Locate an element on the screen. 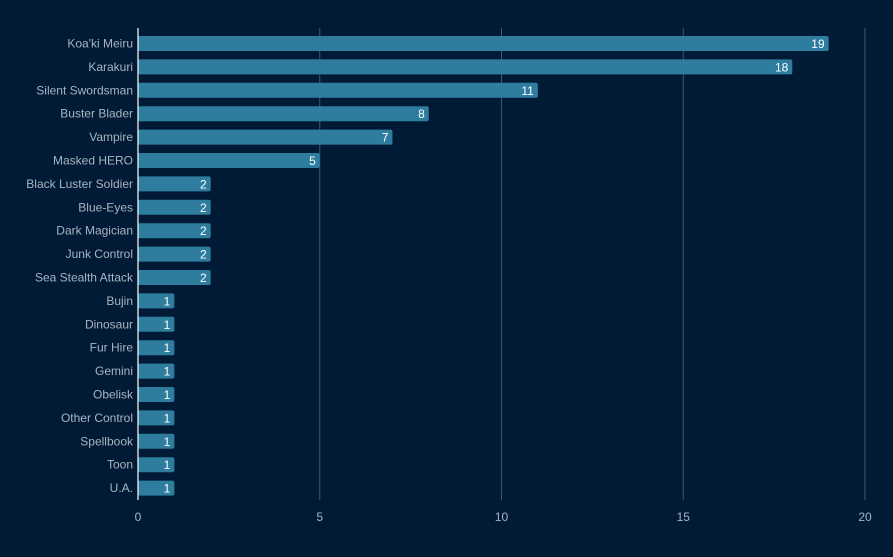 The image size is (893, 557). category-label: Junk Control is located at coordinates (99, 254).